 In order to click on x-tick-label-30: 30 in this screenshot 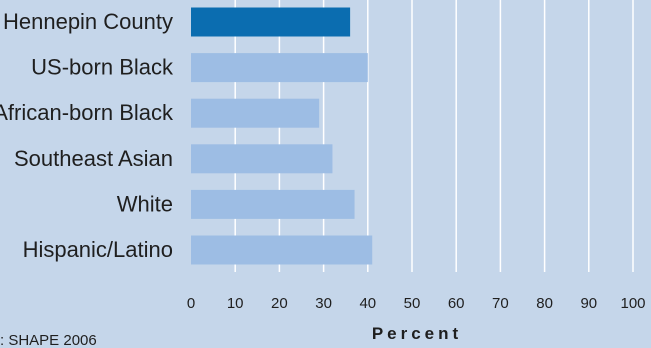, I will do `click(323, 303)`.